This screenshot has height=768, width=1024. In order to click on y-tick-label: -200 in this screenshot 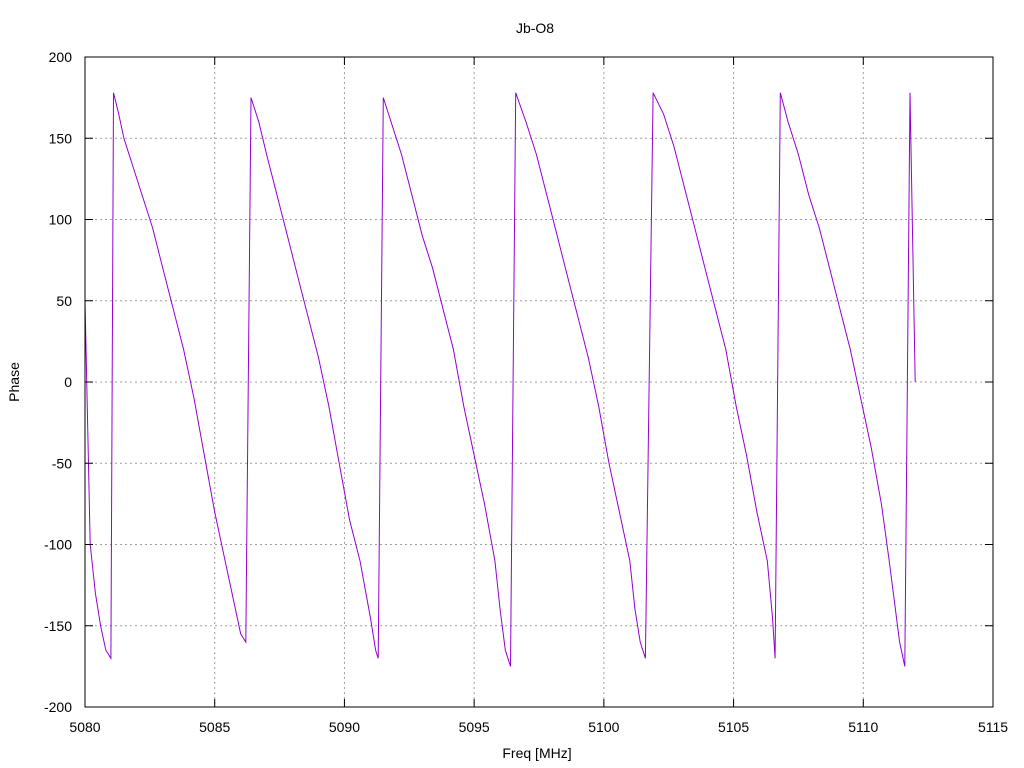, I will do `click(58, 707)`.